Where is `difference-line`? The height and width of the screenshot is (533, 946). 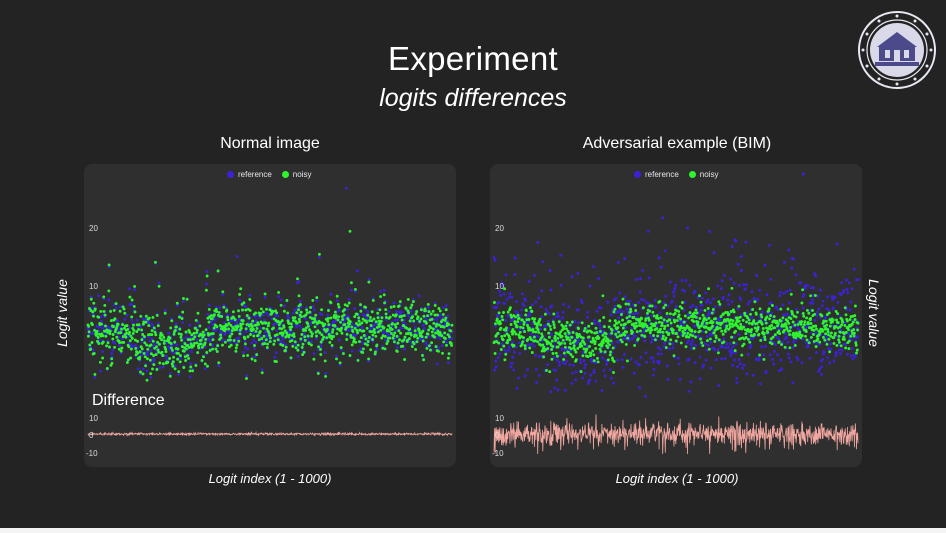 difference-line is located at coordinates (676, 434).